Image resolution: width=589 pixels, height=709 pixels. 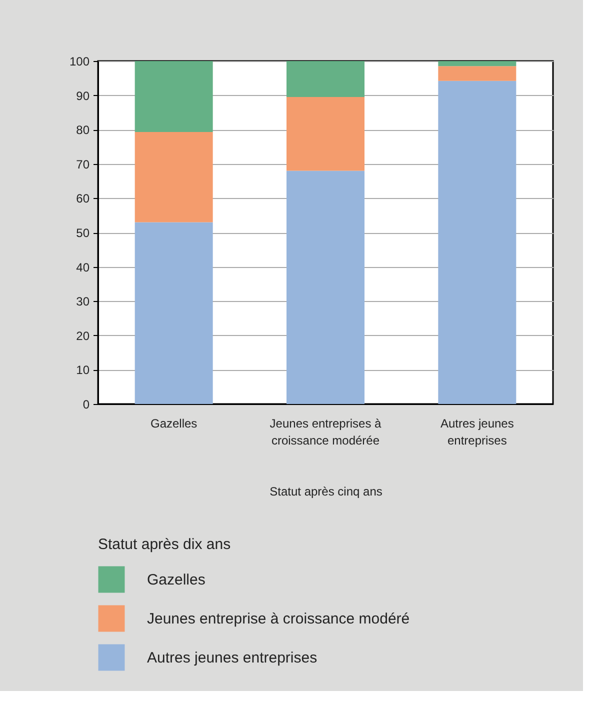 I want to click on y-tick-label: 90, so click(x=83, y=95).